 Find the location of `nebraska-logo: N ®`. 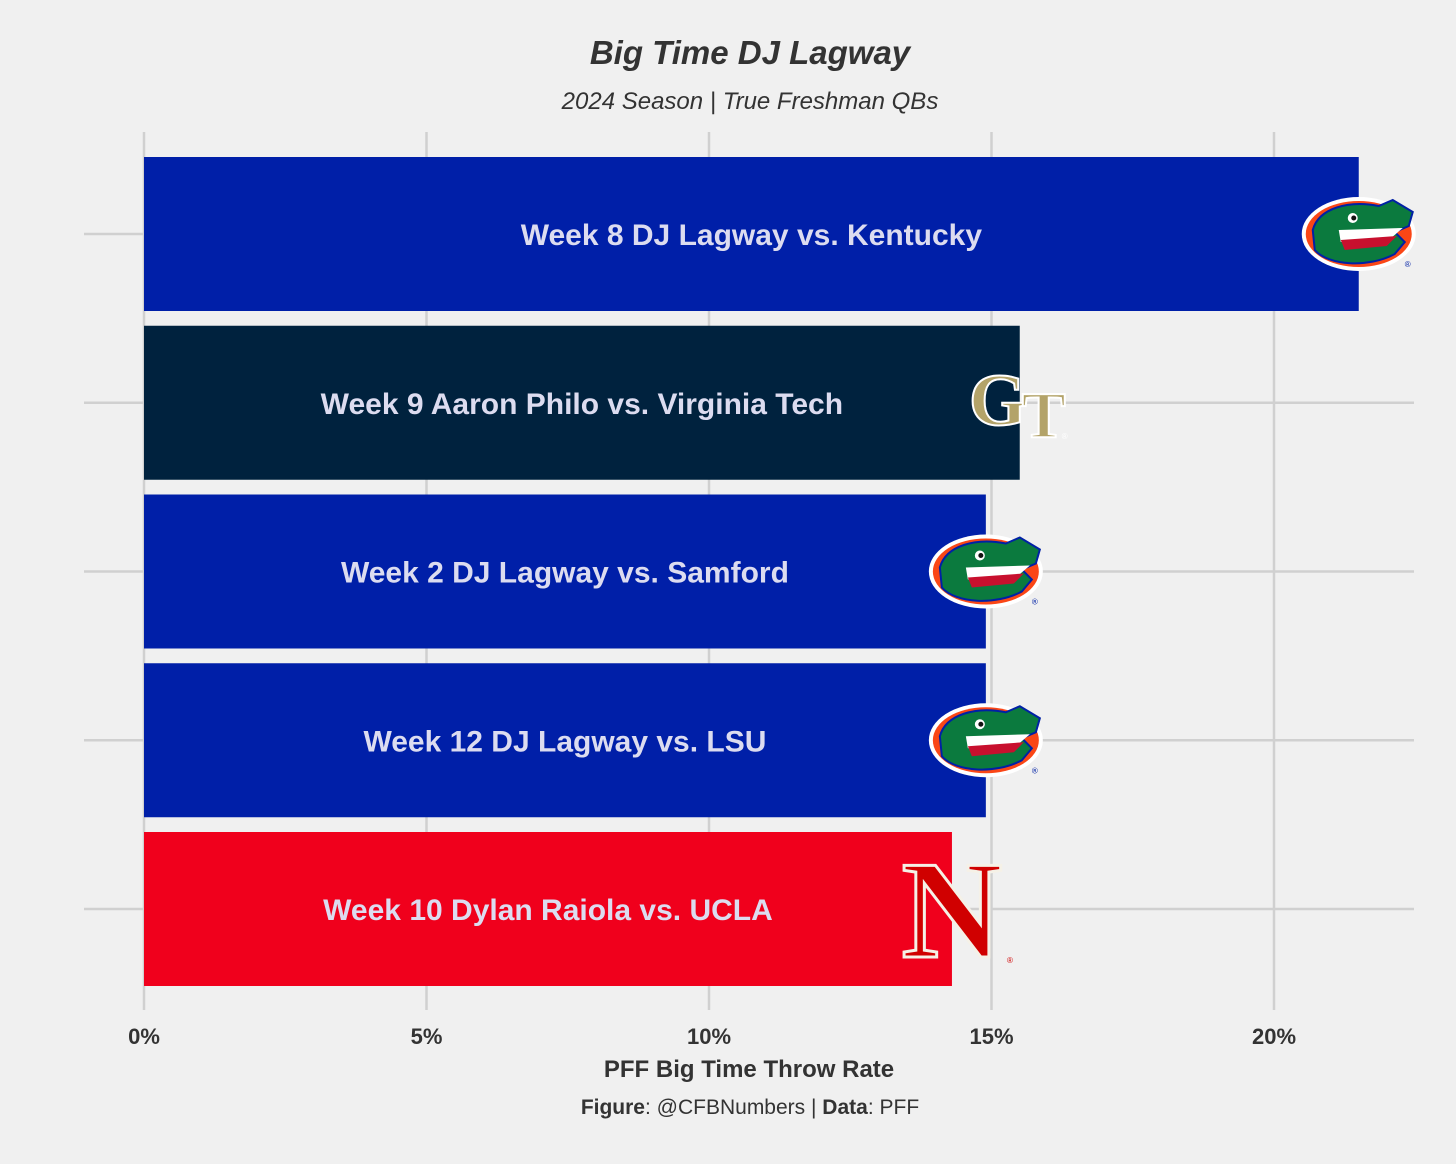

nebraska-logo: N ® is located at coordinates (956, 911).